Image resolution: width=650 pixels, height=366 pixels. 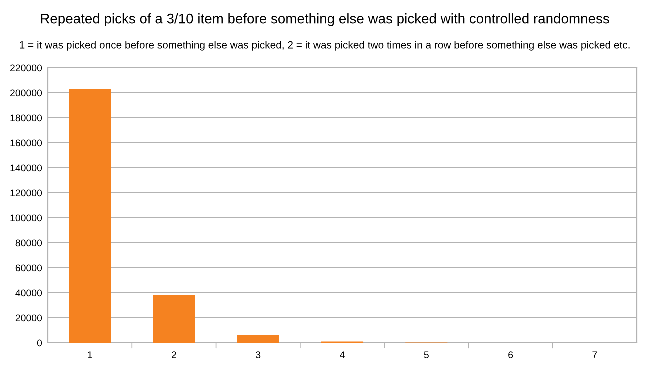 I want to click on y-tick-label: 100000, so click(x=26, y=218).